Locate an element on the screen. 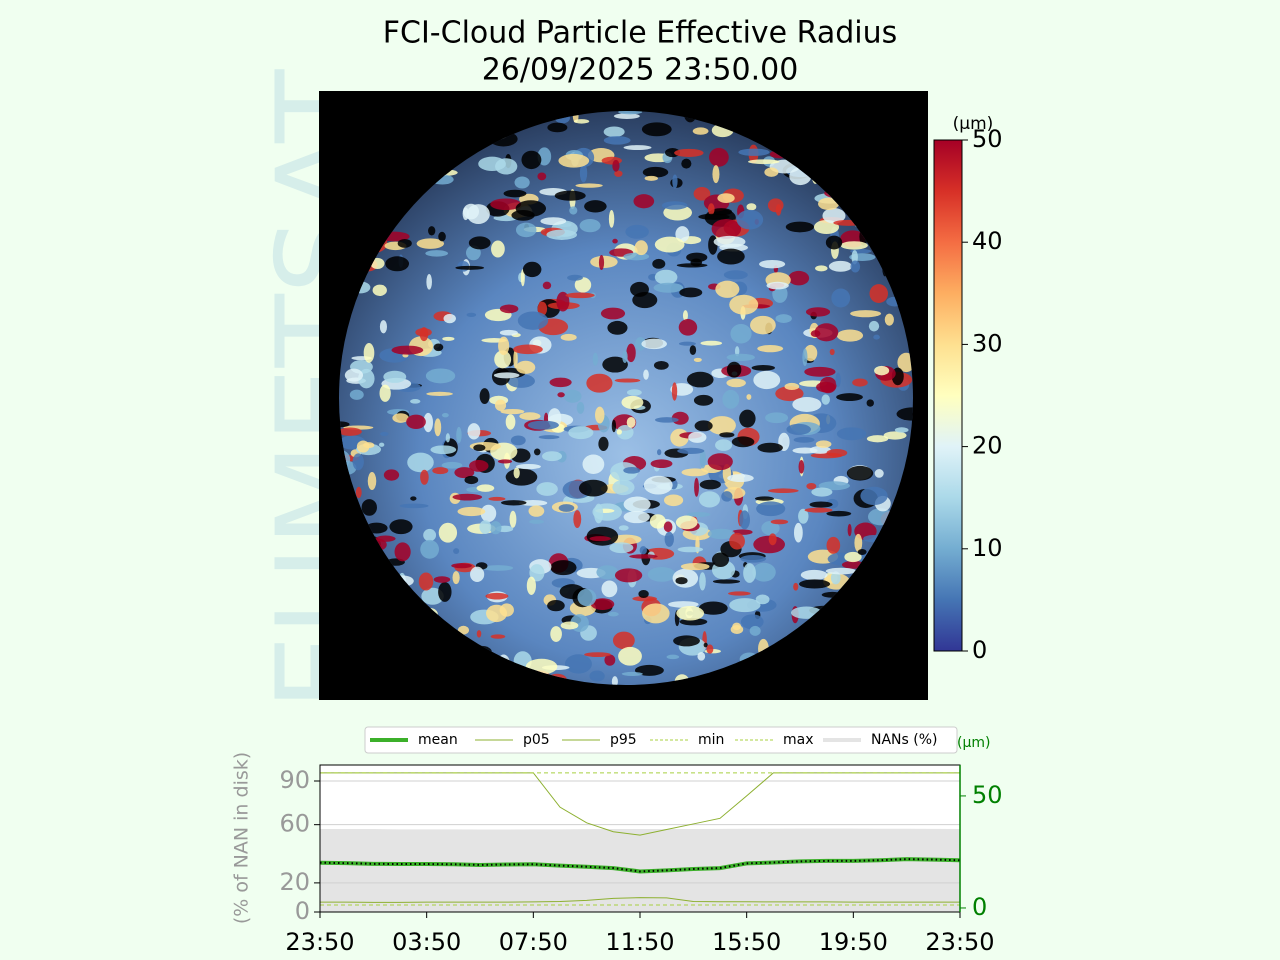 Image resolution: width=1280 pixels, height=960 pixels. mean-dots is located at coordinates (640, 865).